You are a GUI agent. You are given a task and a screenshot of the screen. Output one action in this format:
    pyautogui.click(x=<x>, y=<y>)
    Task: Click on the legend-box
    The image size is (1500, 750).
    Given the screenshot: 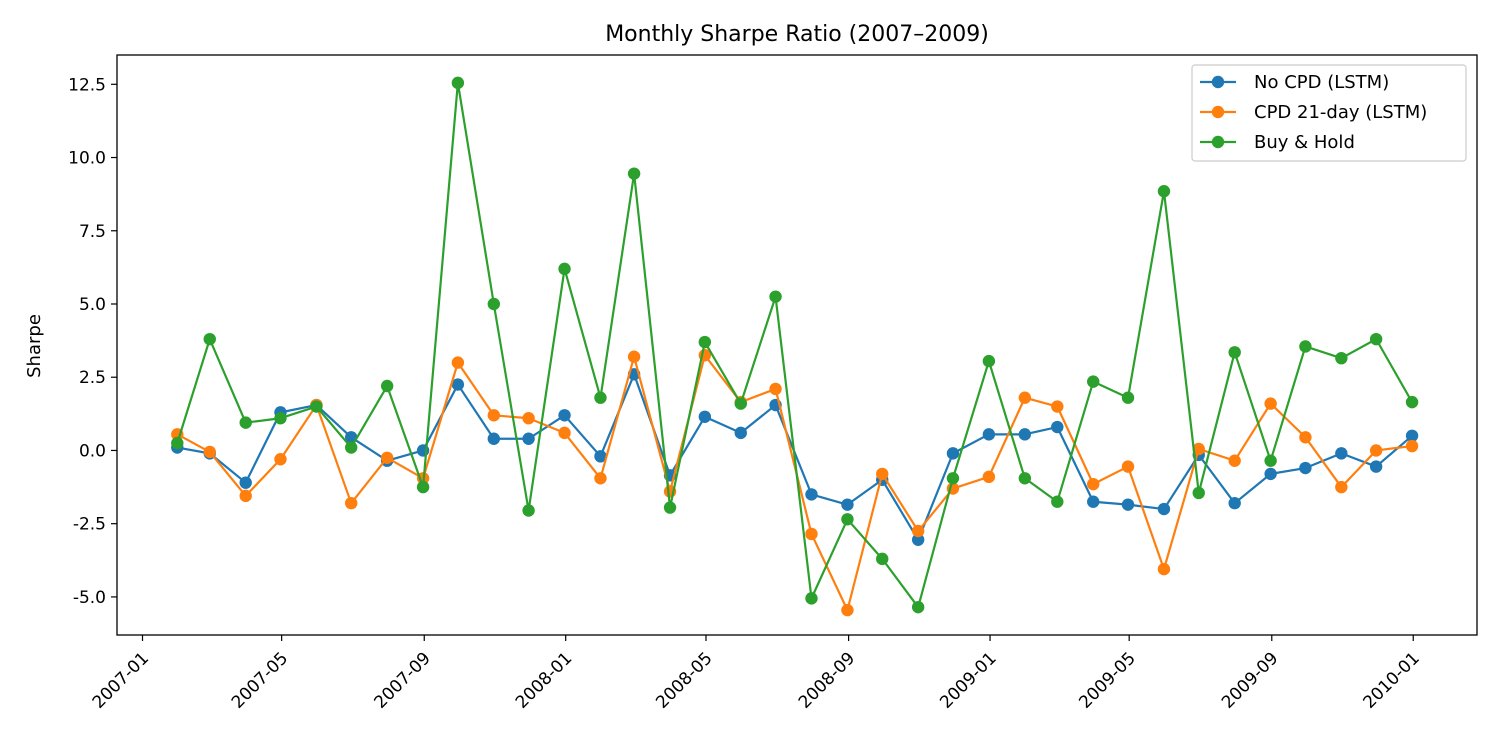 What is the action you would take?
    pyautogui.click(x=1329, y=113)
    